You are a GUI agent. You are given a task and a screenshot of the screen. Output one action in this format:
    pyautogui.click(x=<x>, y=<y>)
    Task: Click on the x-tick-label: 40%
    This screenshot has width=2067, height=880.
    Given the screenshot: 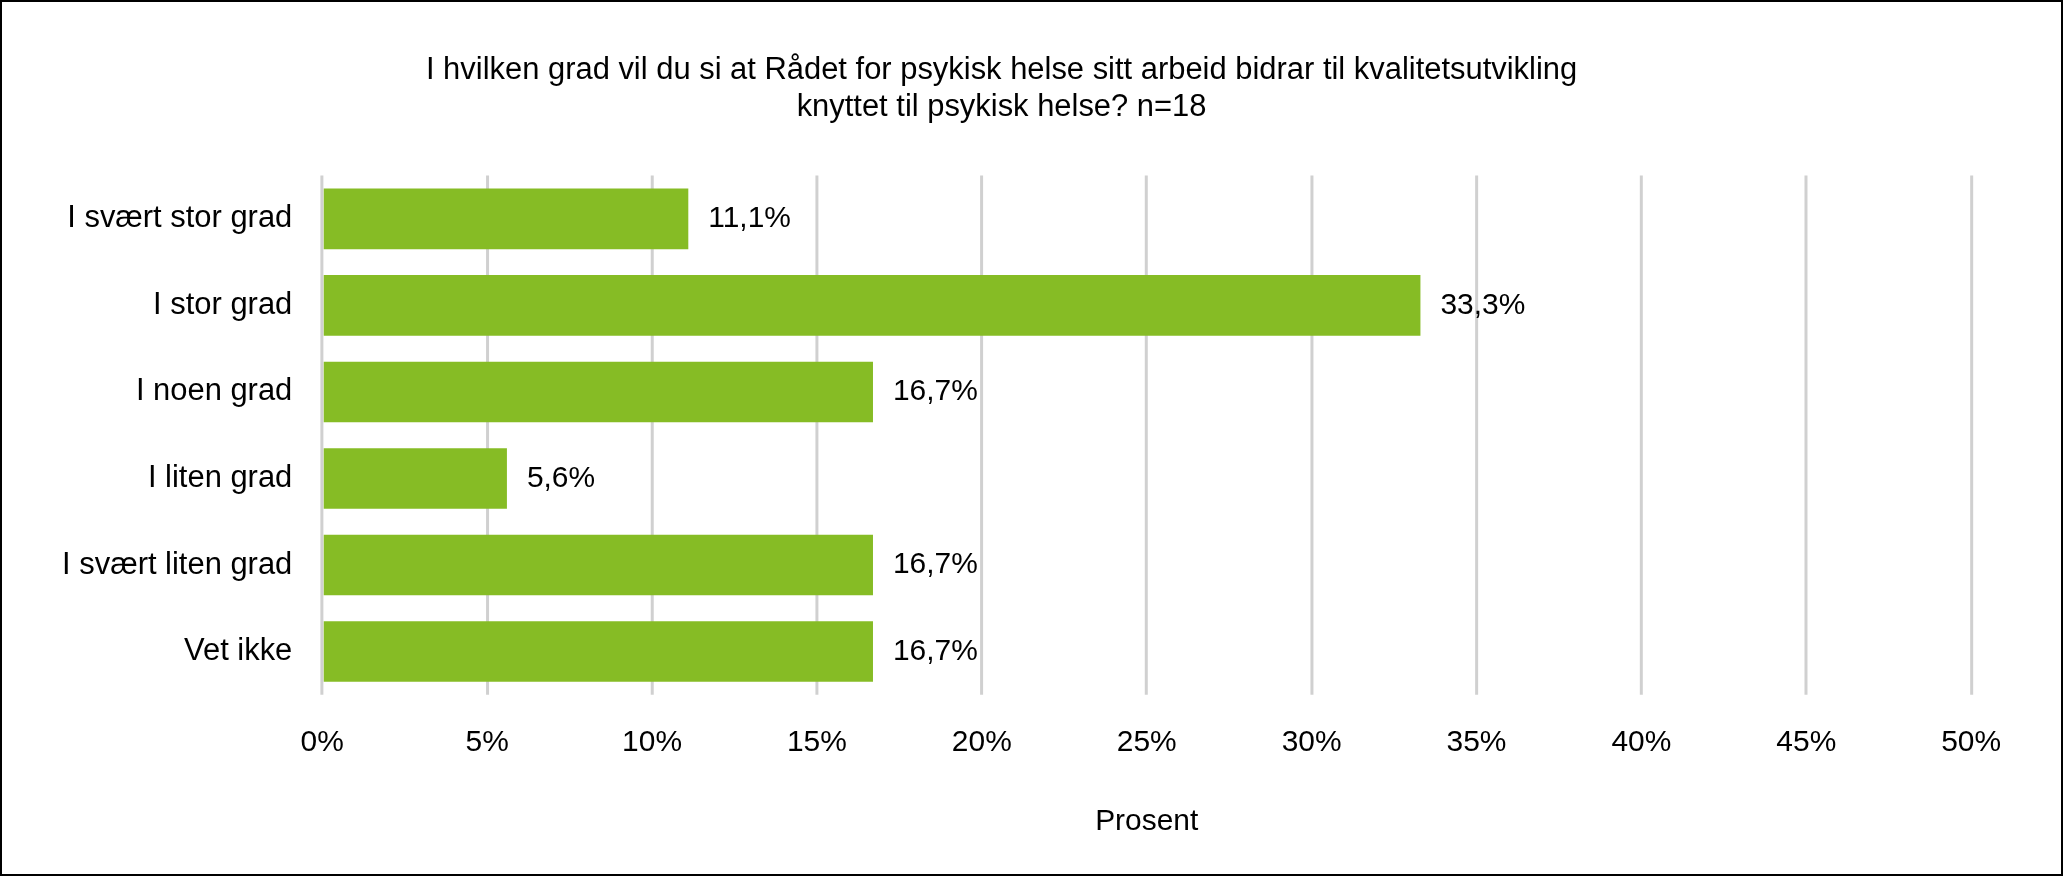 What is the action you would take?
    pyautogui.click(x=1641, y=740)
    